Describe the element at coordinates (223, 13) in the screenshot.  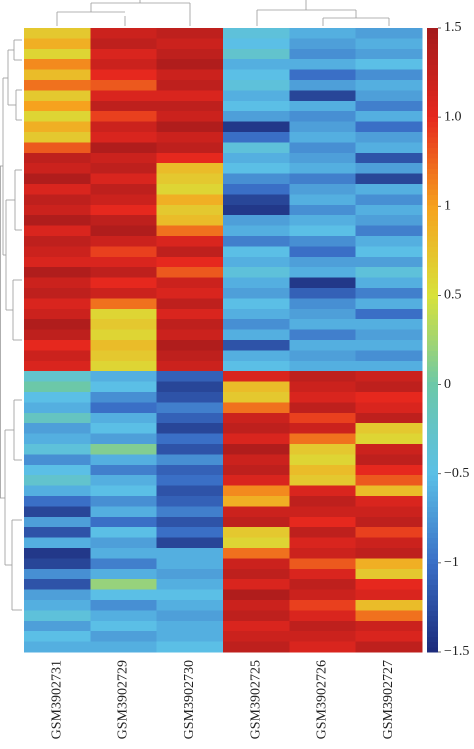
I see `column-dendrogram` at that location.